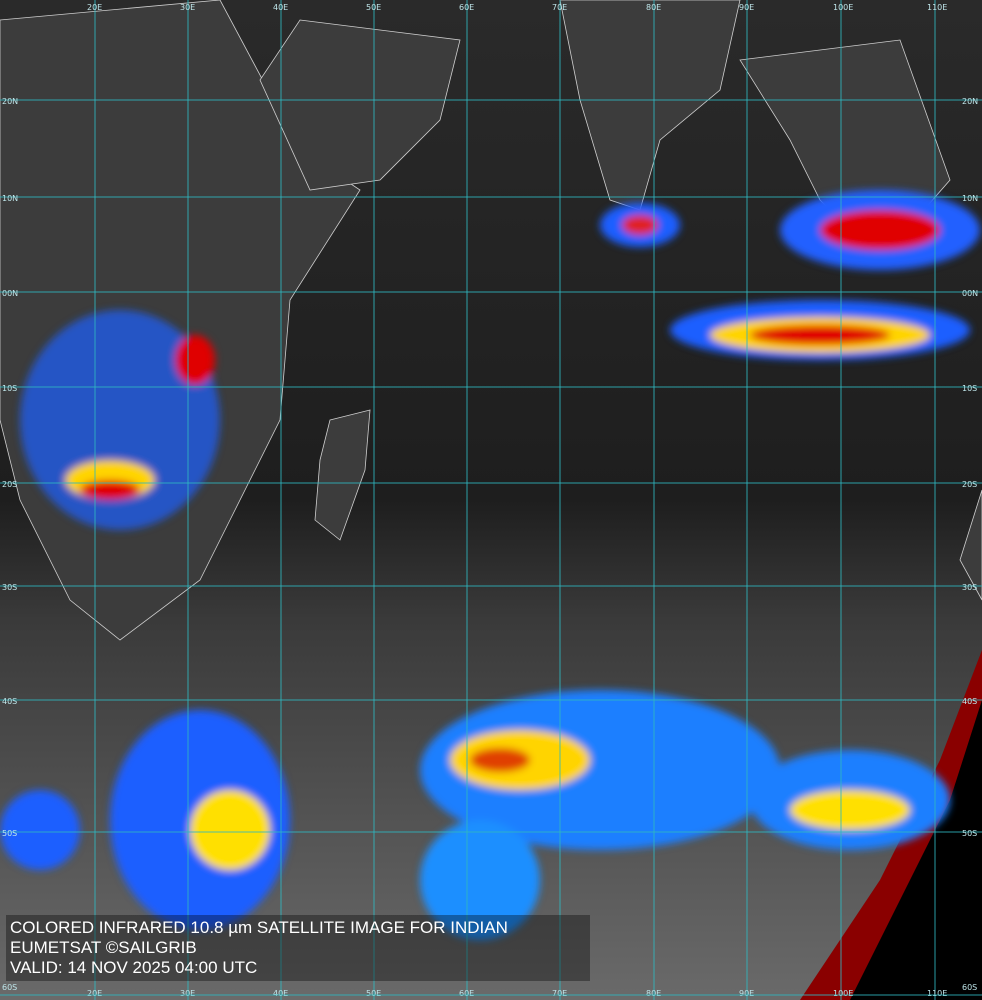 The width and height of the screenshot is (982, 1000). What do you see at coordinates (916, 850) in the screenshot?
I see `space` at bounding box center [916, 850].